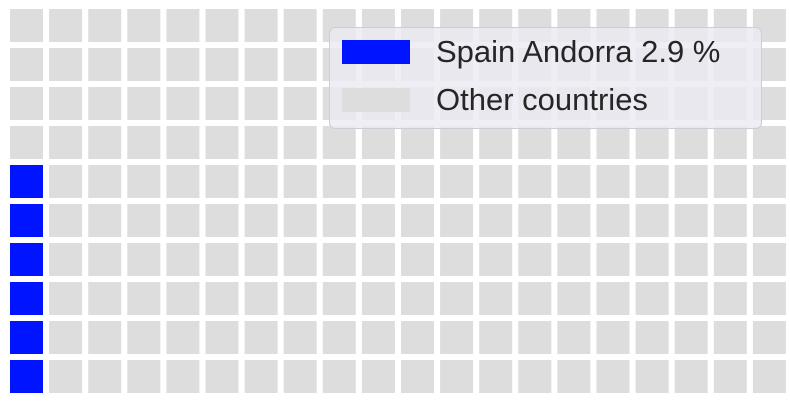 This screenshot has height=401, width=790. Describe the element at coordinates (376, 100) in the screenshot. I see `legend-swatch-other-countries` at that location.